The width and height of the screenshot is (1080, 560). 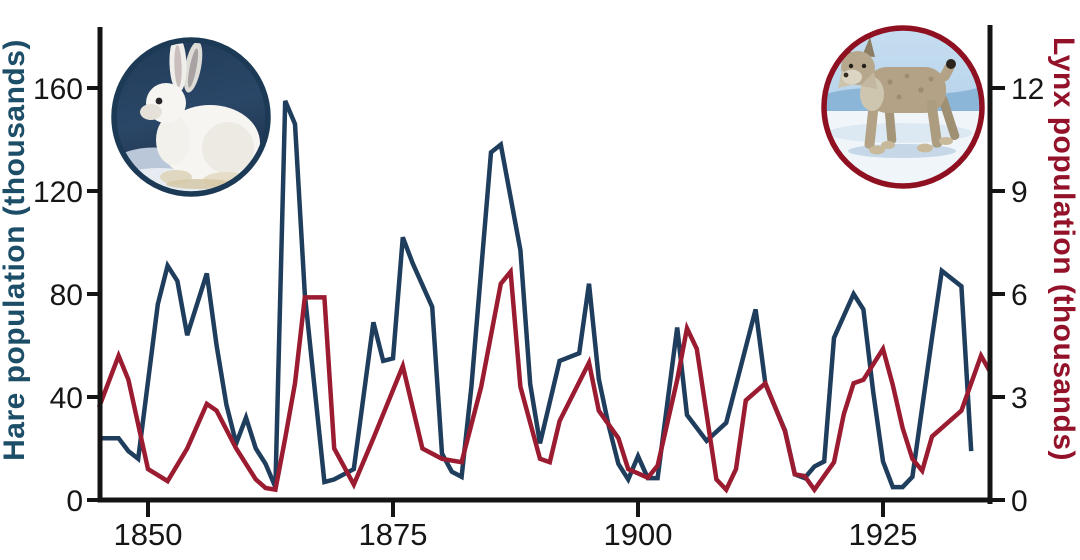 I want to click on hare-foot-shadow, so click(x=200, y=184).